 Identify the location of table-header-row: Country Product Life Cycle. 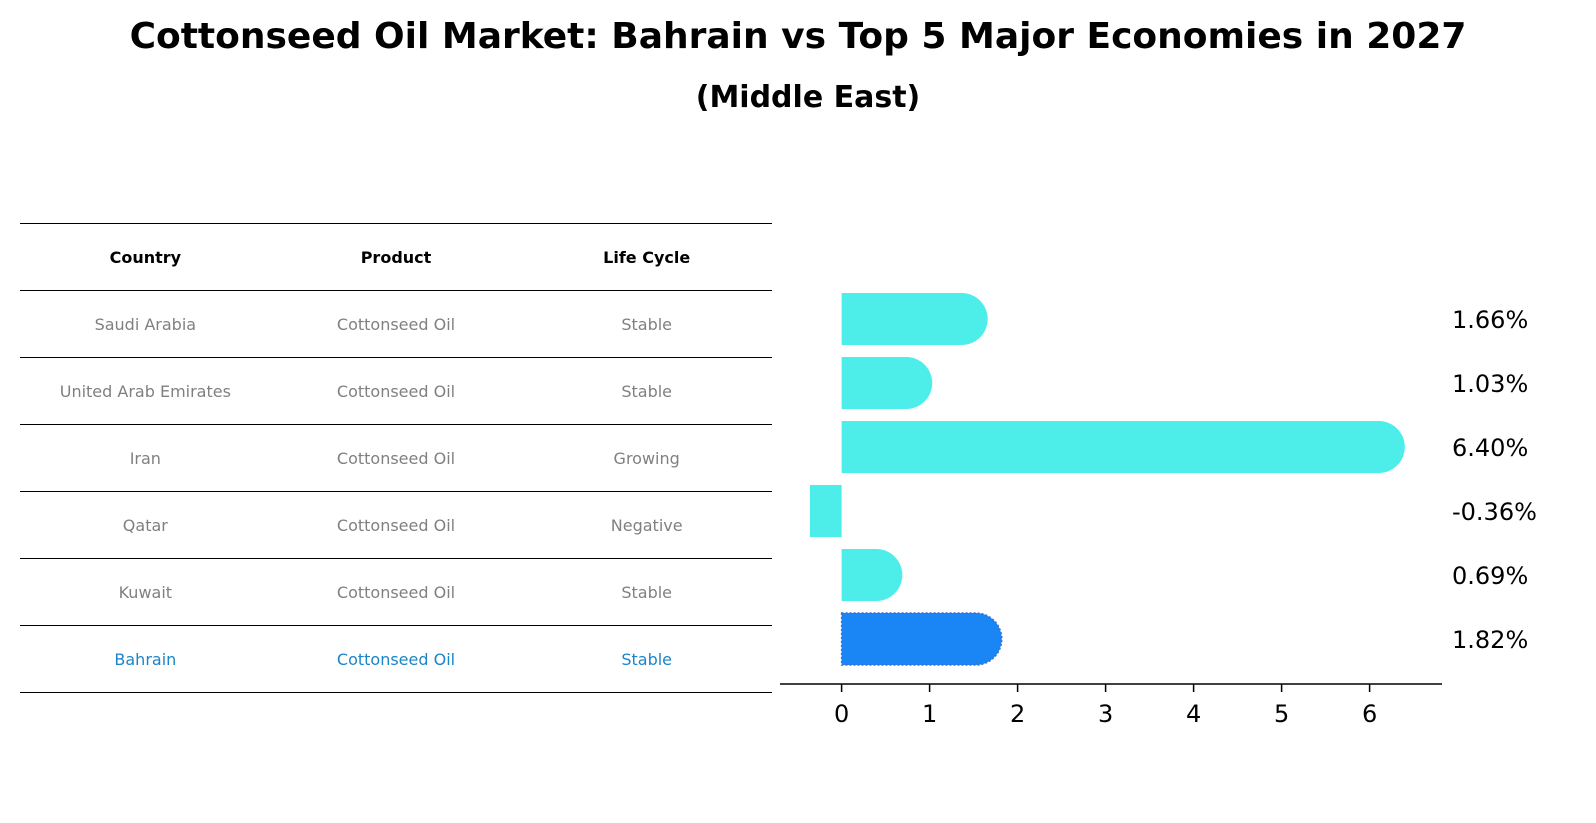
(396, 256).